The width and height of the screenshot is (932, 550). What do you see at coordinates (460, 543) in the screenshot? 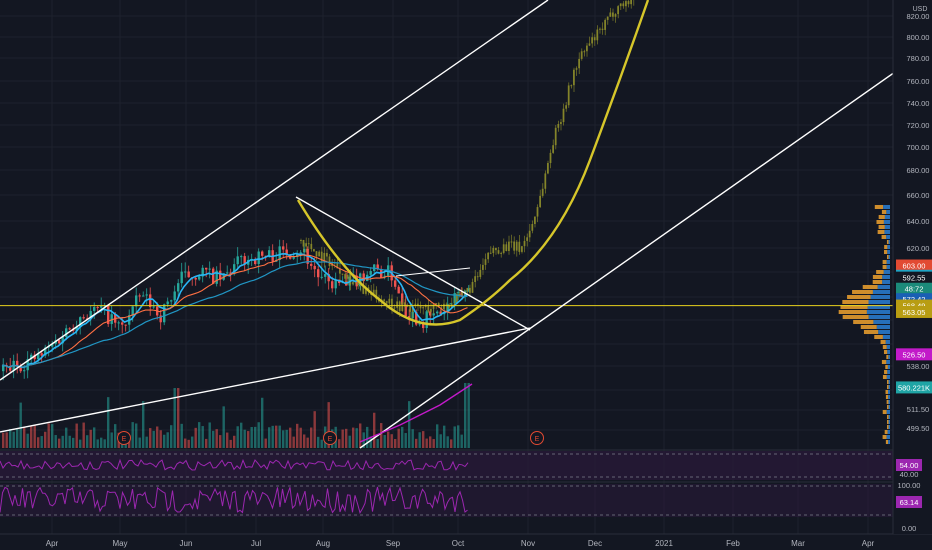
I see `time-axis: Apr May Jun Jul Aug Sep Oct Nov Dec 2021 Feb Mar Apr` at bounding box center [460, 543].